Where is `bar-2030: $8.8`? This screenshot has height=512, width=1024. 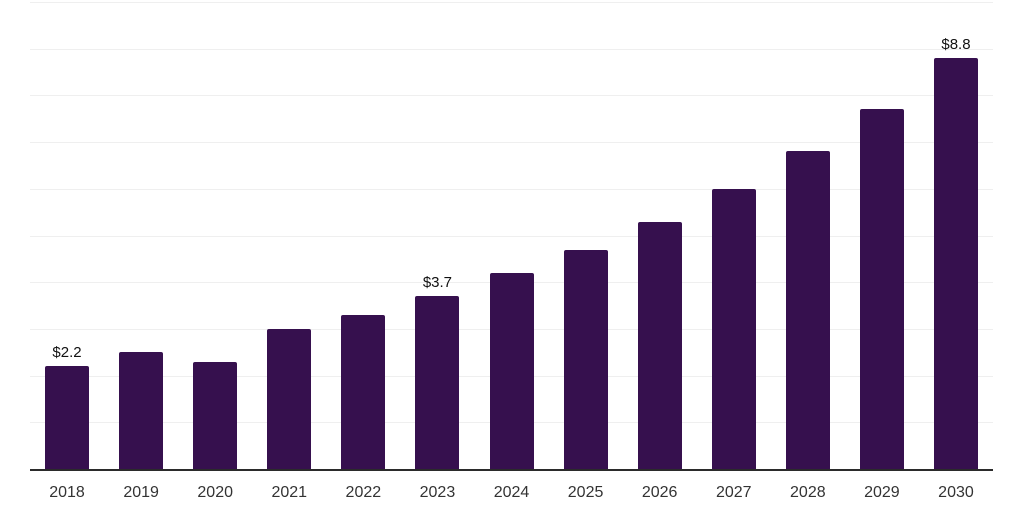 bar-2030: $8.8 is located at coordinates (955, 252).